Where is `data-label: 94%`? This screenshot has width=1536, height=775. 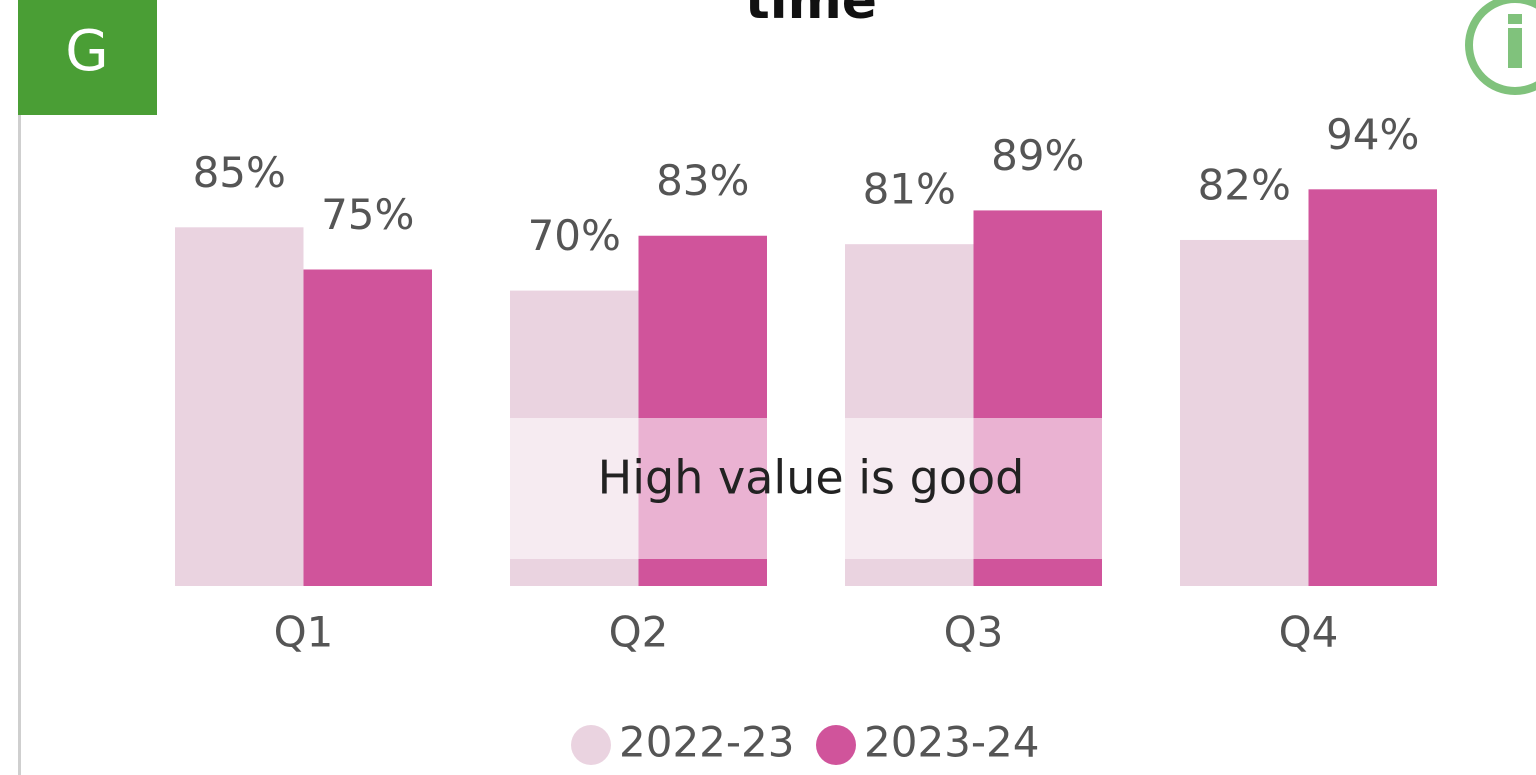 data-label: 94% is located at coordinates (1372, 134).